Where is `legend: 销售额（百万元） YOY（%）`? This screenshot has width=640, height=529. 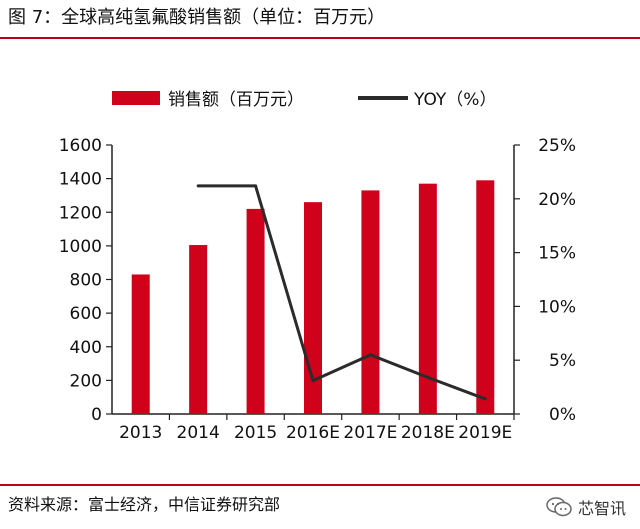
legend: 销售额（百万元） YOY（%） is located at coordinates (304, 100).